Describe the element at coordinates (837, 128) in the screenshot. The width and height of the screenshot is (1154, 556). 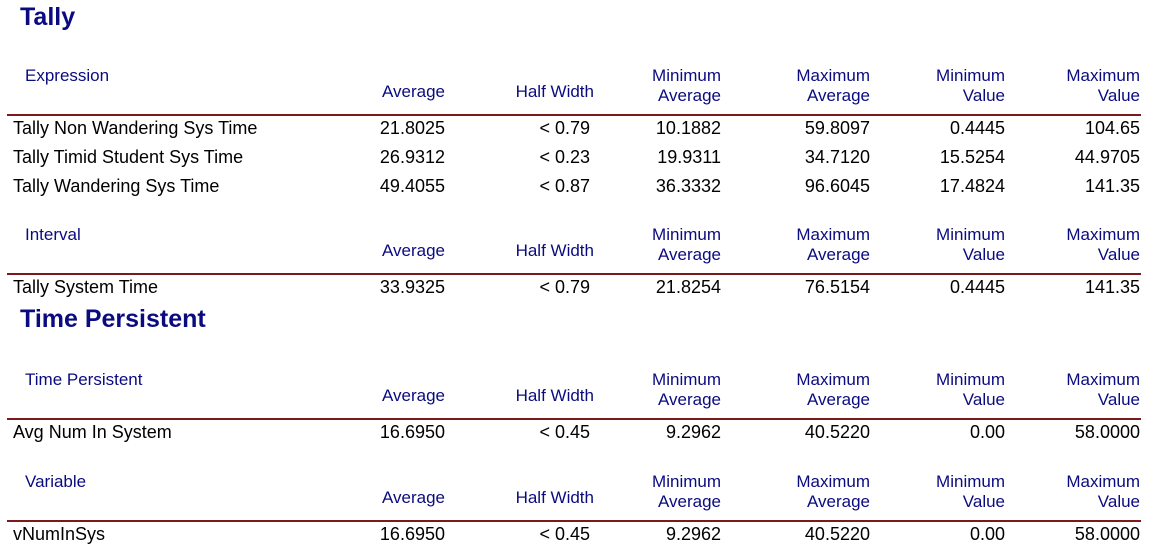
I see `row-maximum-average: 59.8097` at that location.